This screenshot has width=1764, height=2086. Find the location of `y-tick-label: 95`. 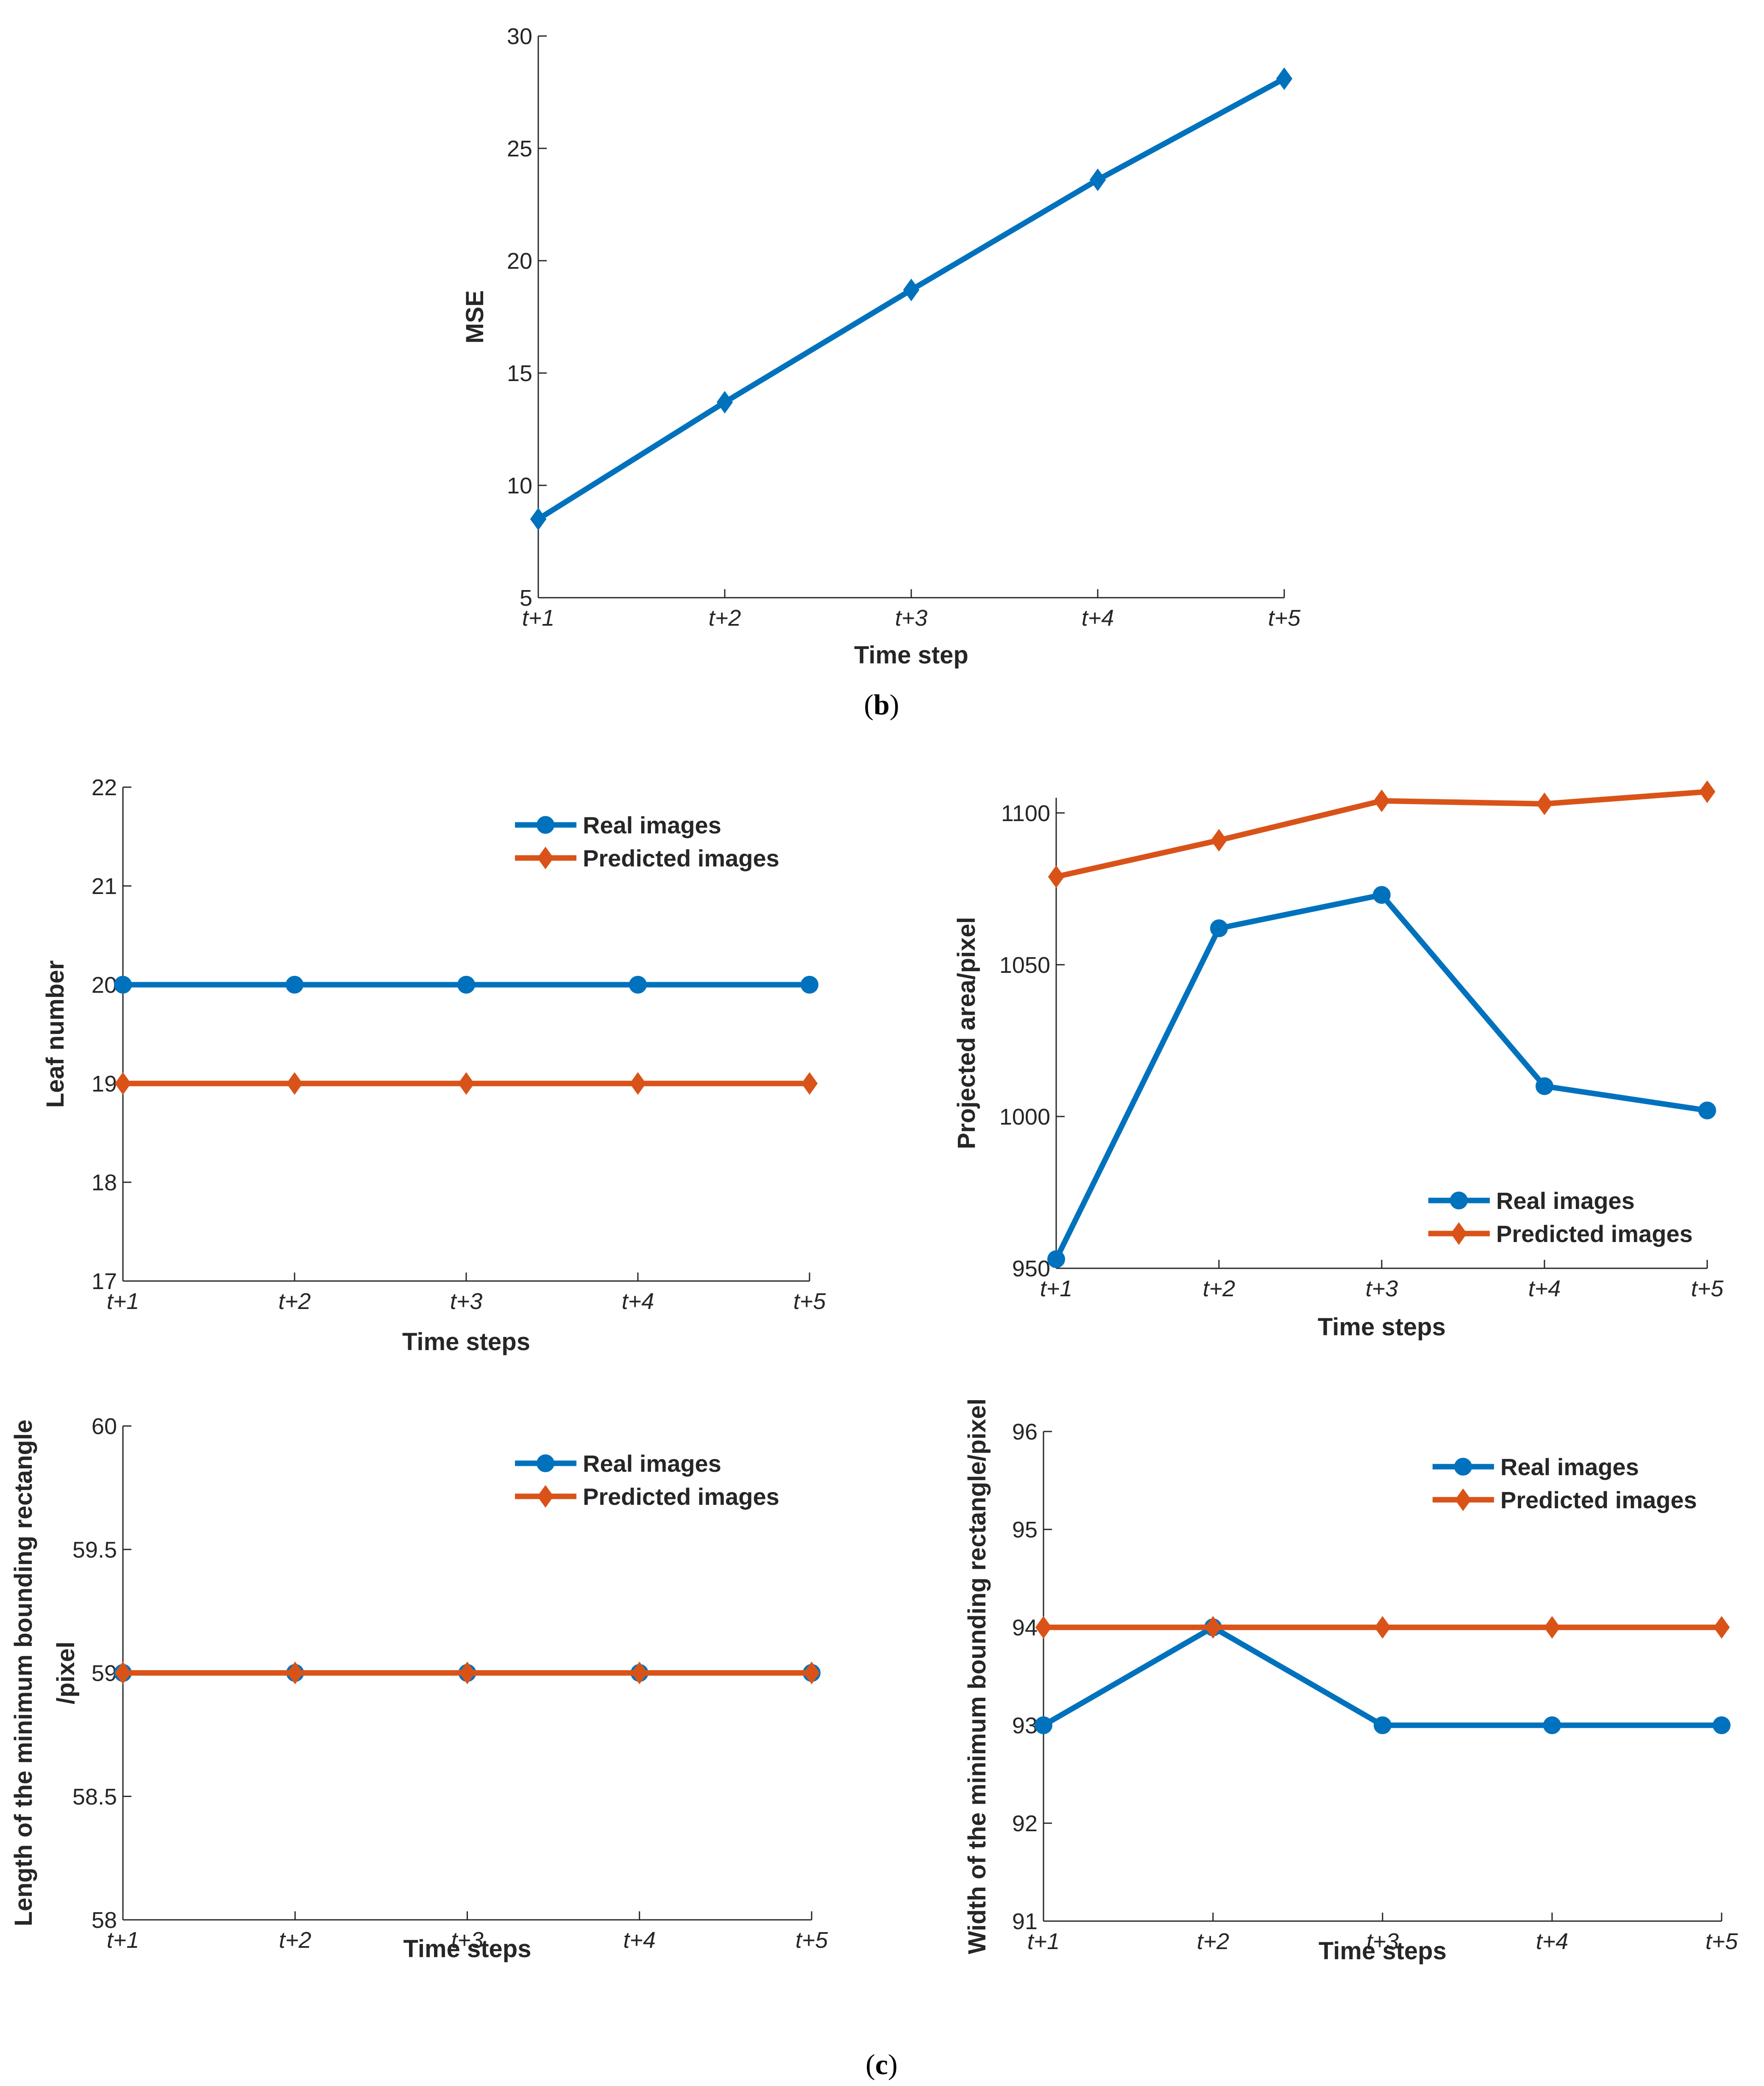

y-tick-label: 95 is located at coordinates (1025, 1530).